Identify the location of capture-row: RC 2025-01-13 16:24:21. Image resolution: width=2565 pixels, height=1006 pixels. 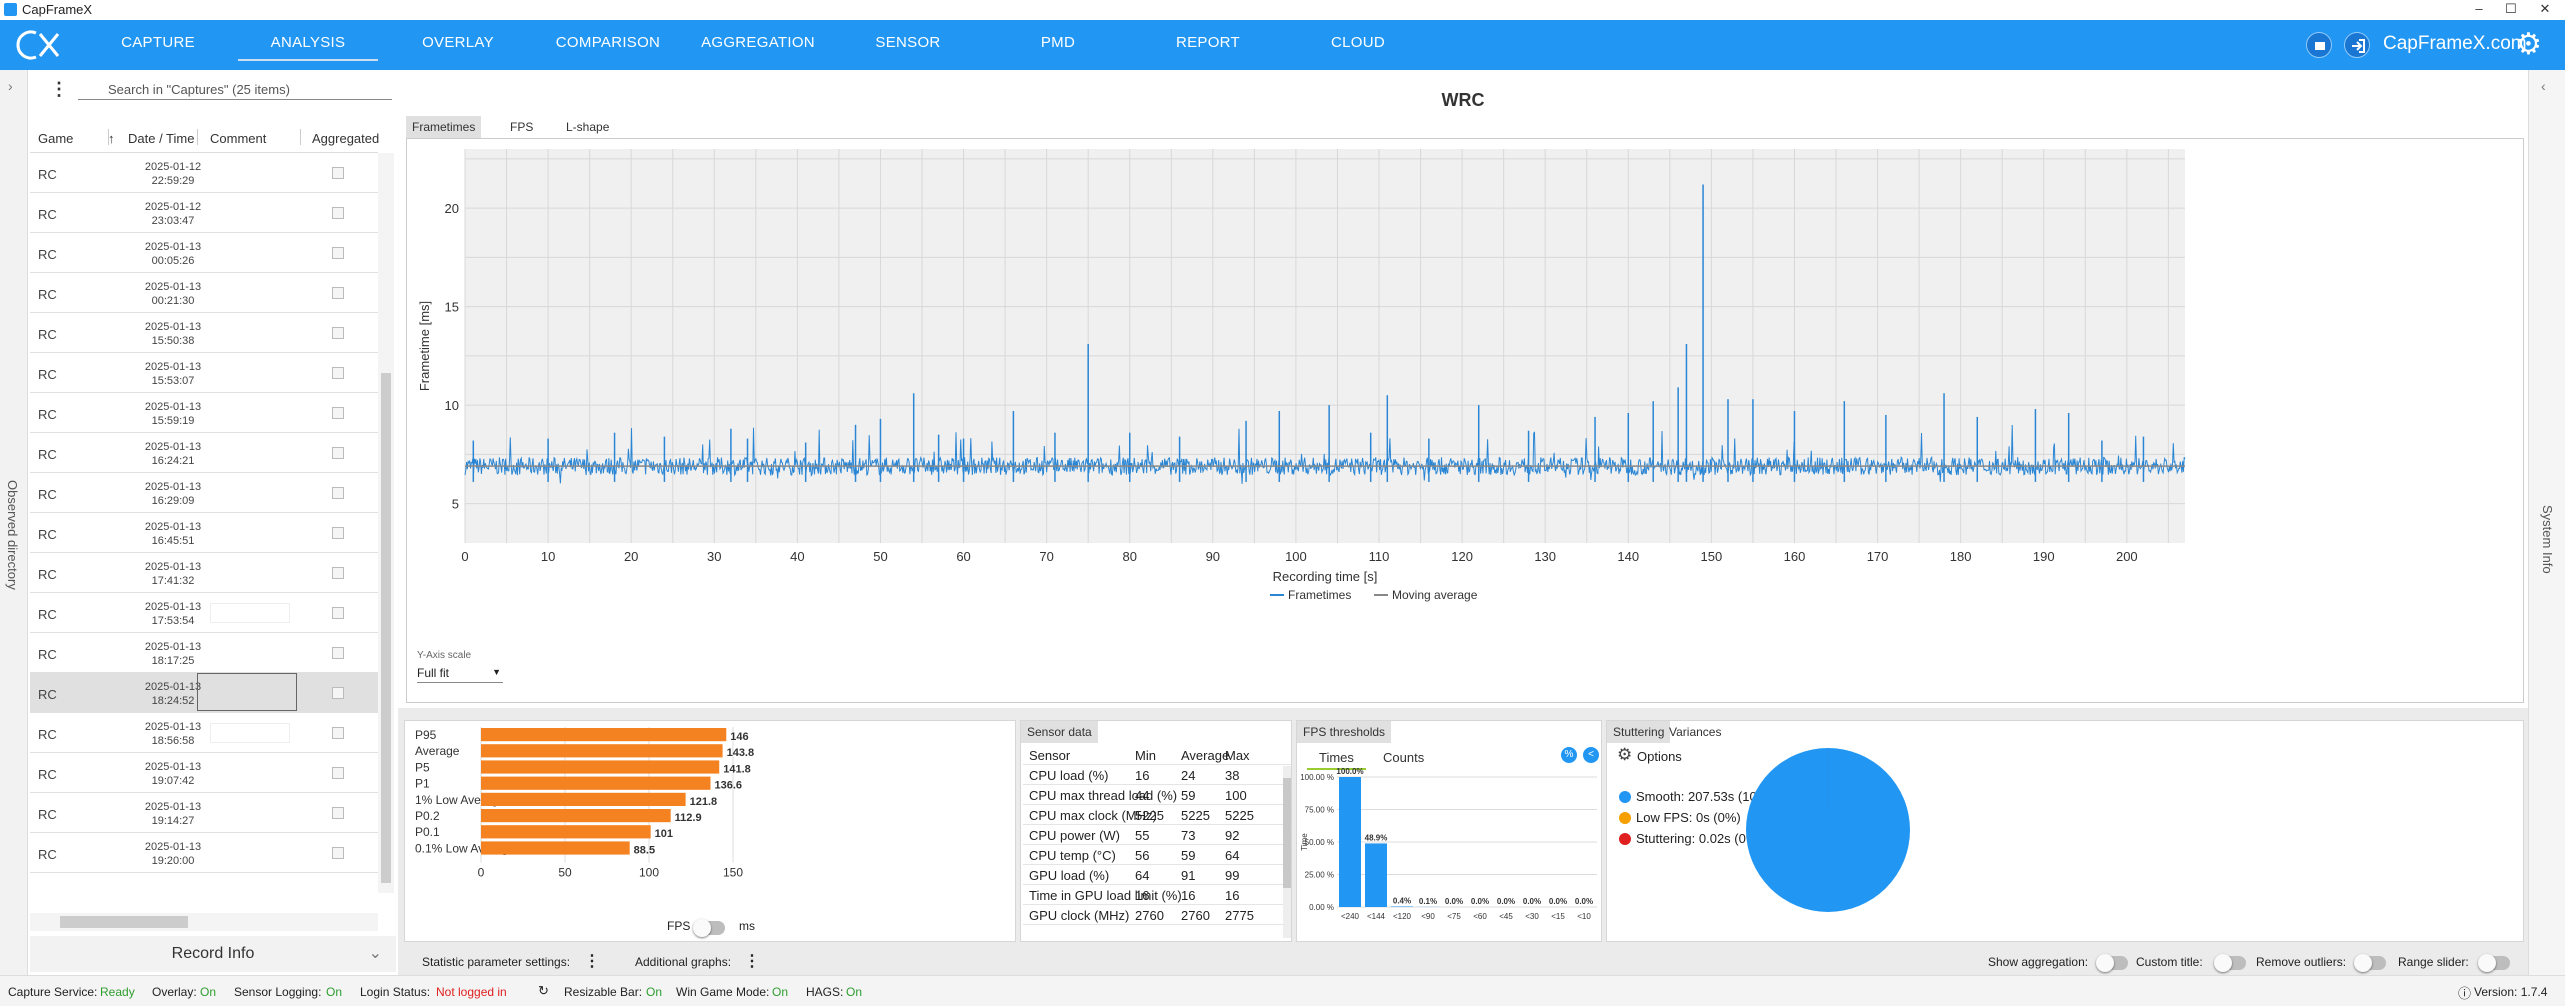
(204, 453).